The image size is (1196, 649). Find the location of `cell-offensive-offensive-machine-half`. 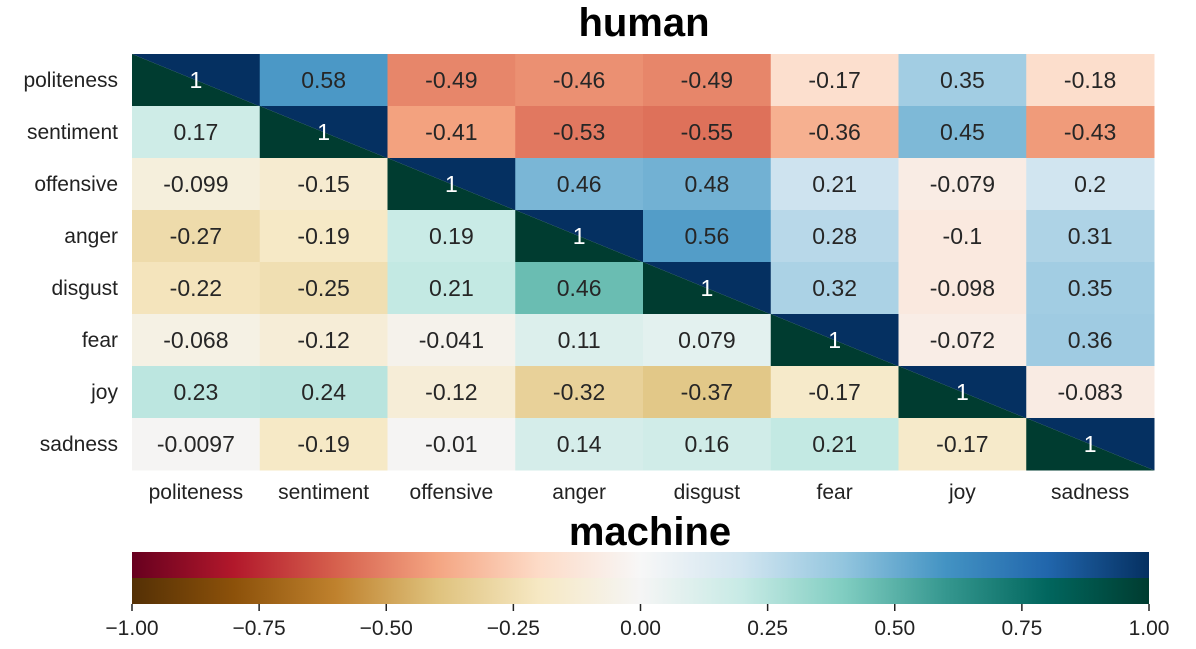

cell-offensive-offensive-machine-half is located at coordinates (451, 184).